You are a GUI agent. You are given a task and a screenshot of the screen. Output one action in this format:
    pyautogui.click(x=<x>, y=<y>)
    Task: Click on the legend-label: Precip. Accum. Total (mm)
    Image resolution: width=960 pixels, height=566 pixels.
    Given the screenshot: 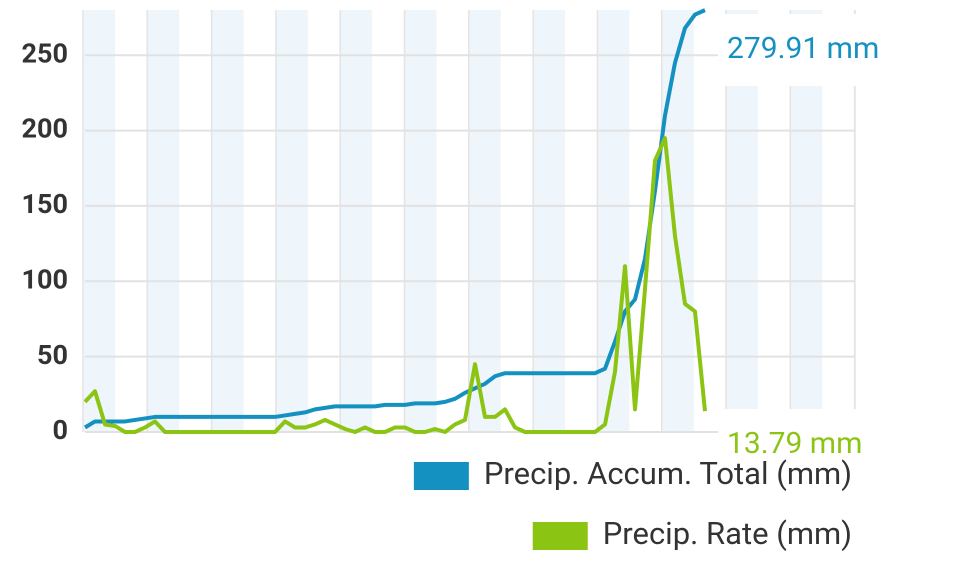 What is the action you would take?
    pyautogui.click(x=668, y=473)
    